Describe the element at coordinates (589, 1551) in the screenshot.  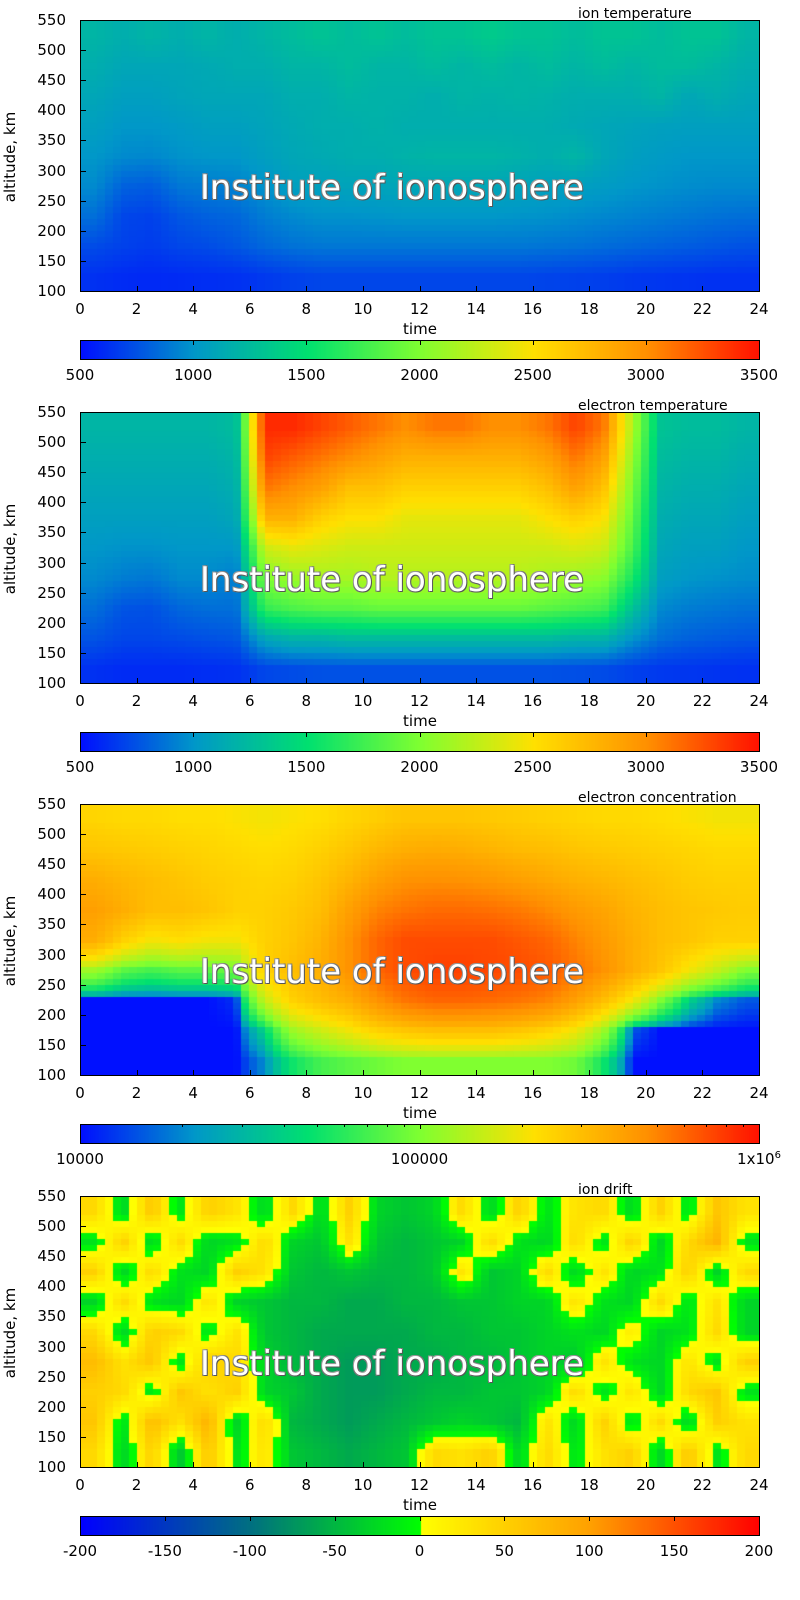
I see `colorbar-tick-label: 100` at that location.